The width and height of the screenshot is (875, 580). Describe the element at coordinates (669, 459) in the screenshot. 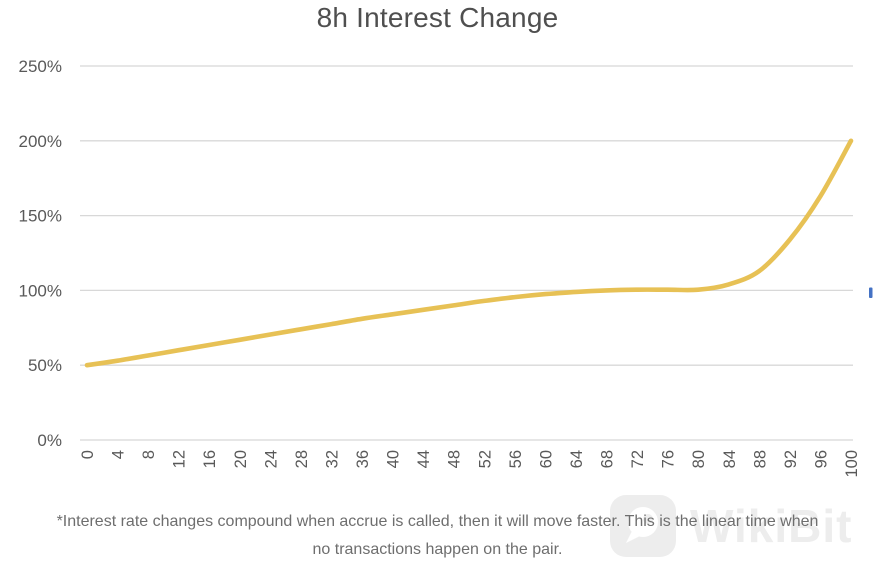

I see `x-axis-tick-label: 76` at that location.